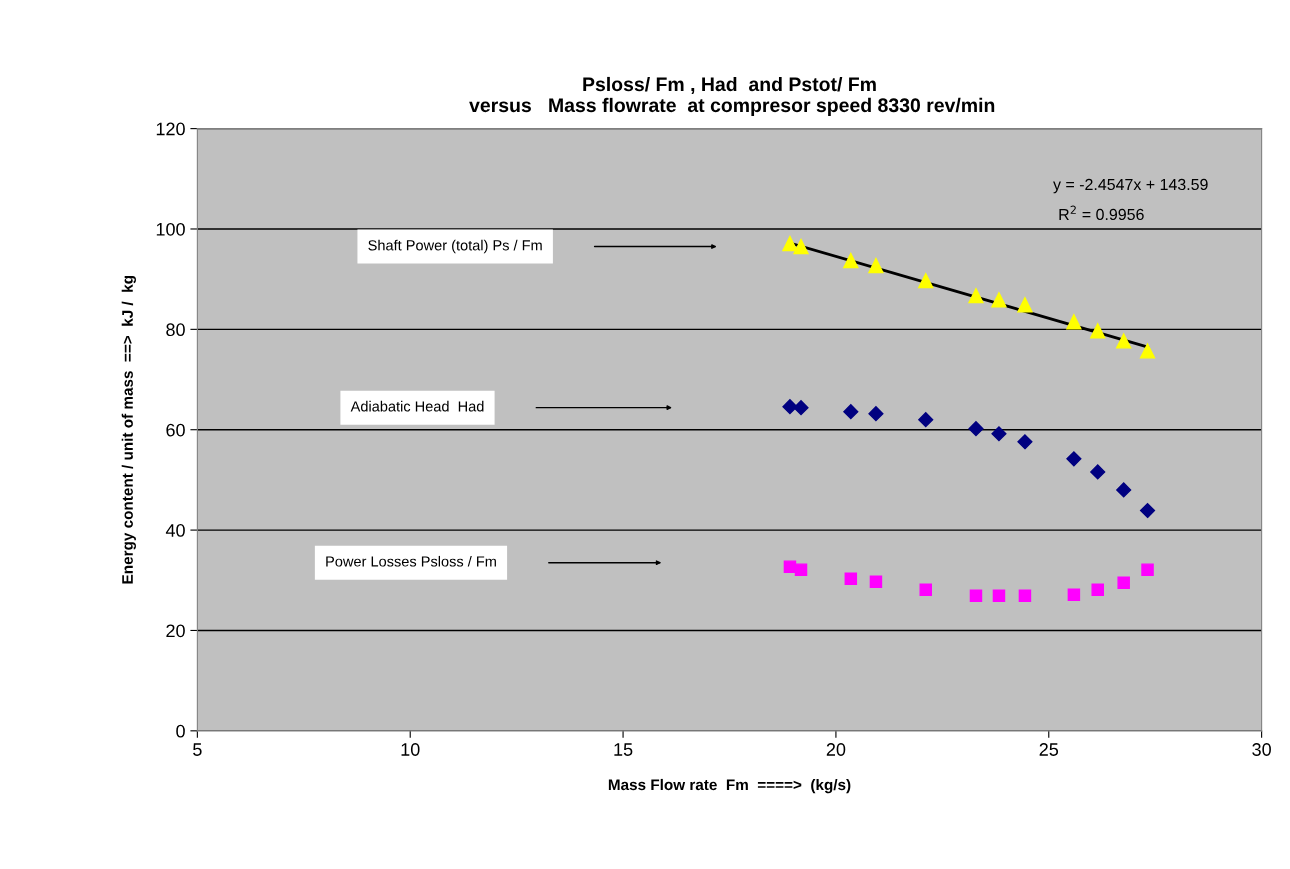  Describe the element at coordinates (197, 749) in the screenshot. I see `x-tick-label: 5` at that location.